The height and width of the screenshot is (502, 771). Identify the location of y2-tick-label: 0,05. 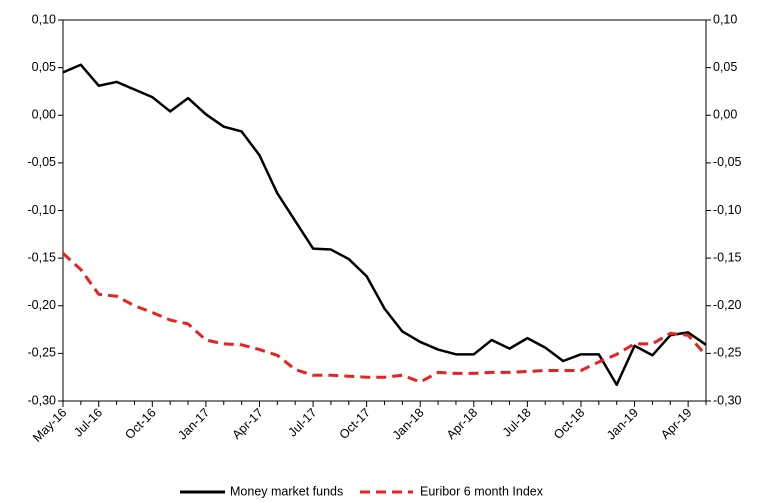
(725, 67).